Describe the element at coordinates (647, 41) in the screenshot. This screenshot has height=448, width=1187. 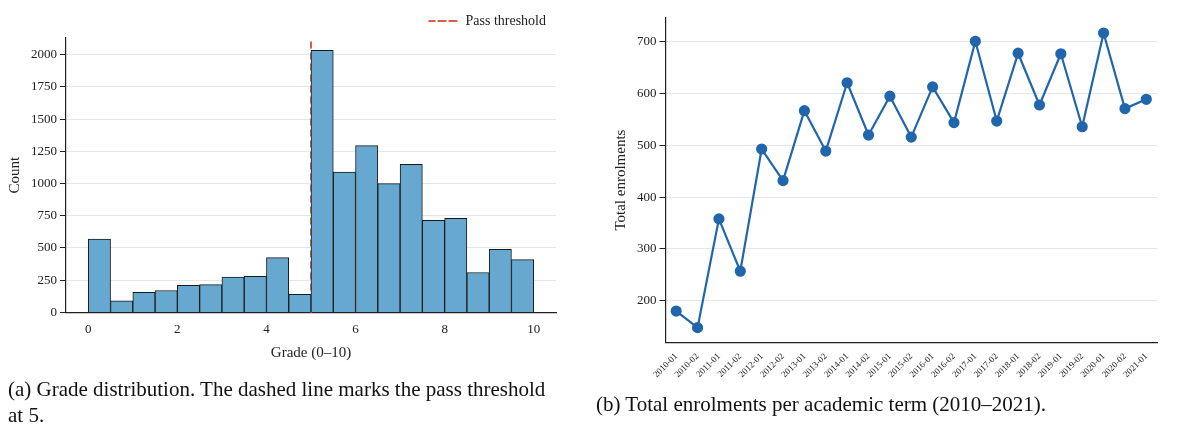
I see `y-tick-label: 700` at that location.